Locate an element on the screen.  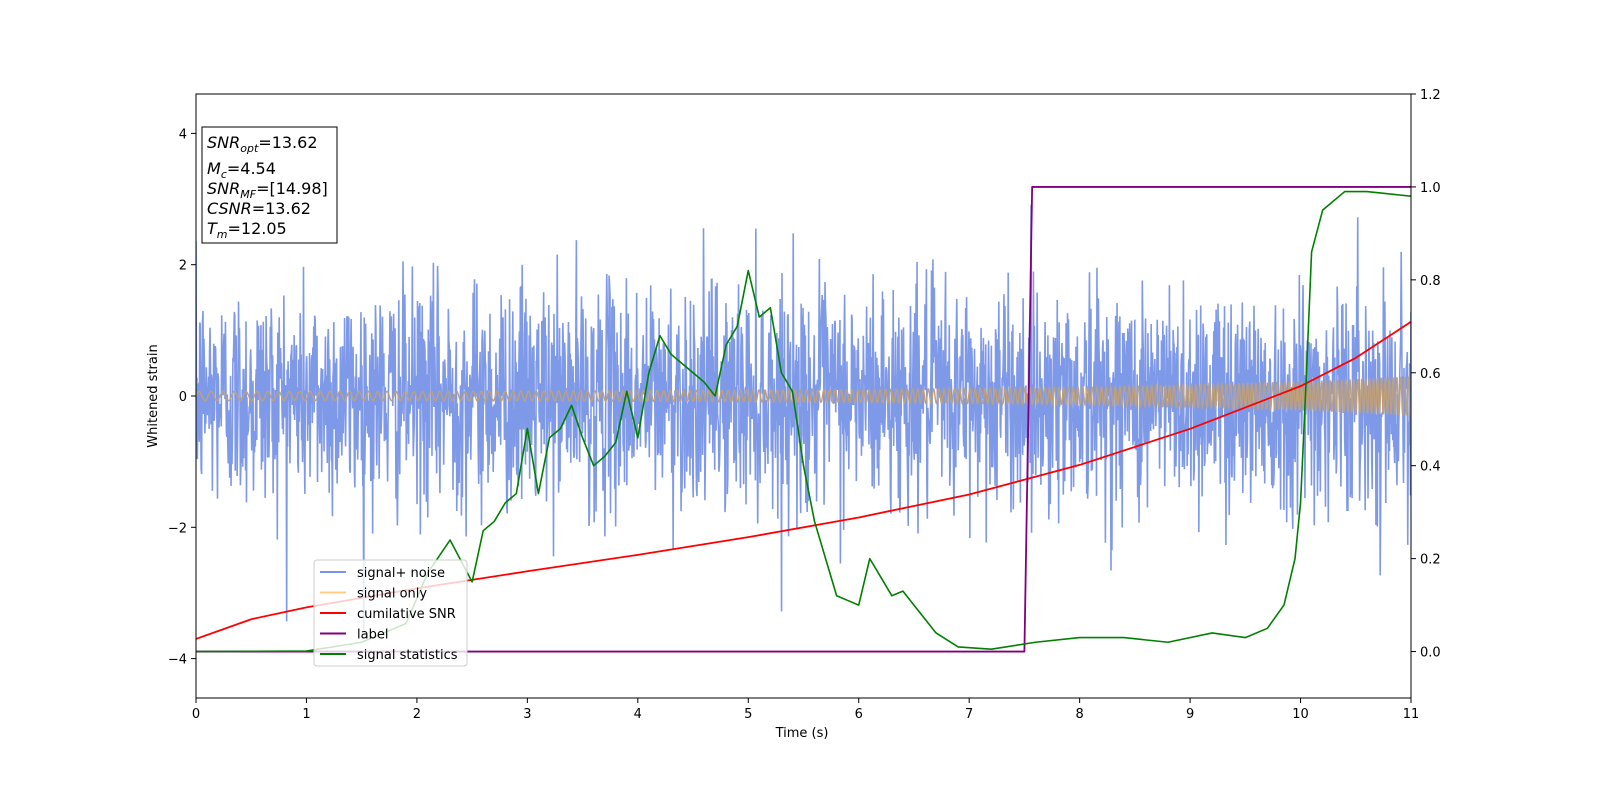
annotation-frame is located at coordinates (269, 185).